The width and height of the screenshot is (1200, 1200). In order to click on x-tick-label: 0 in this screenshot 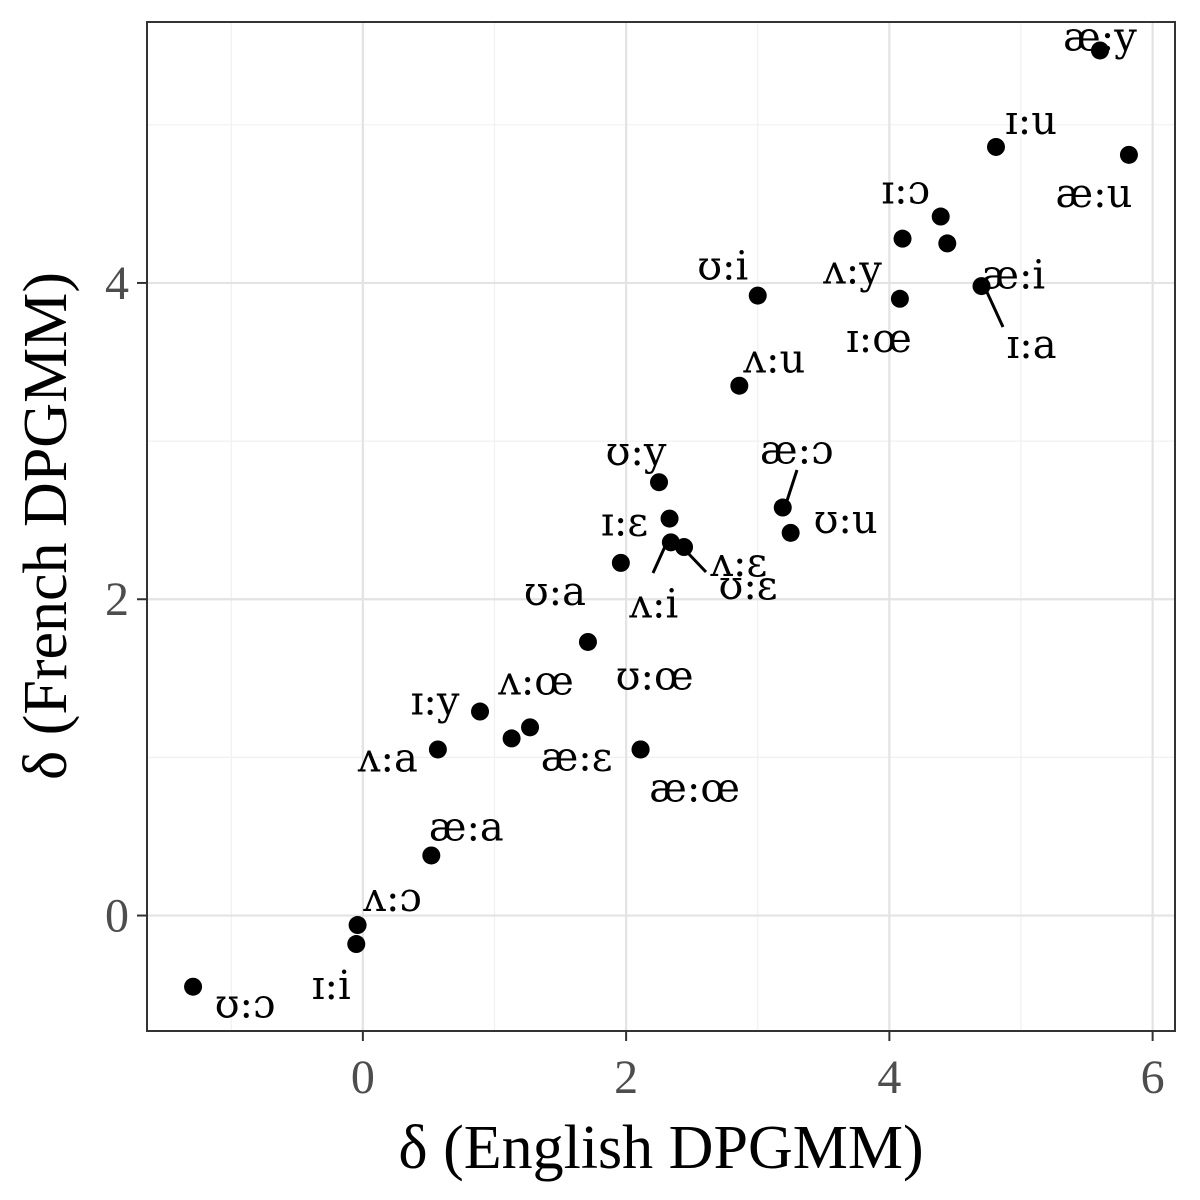, I will do `click(363, 1077)`.